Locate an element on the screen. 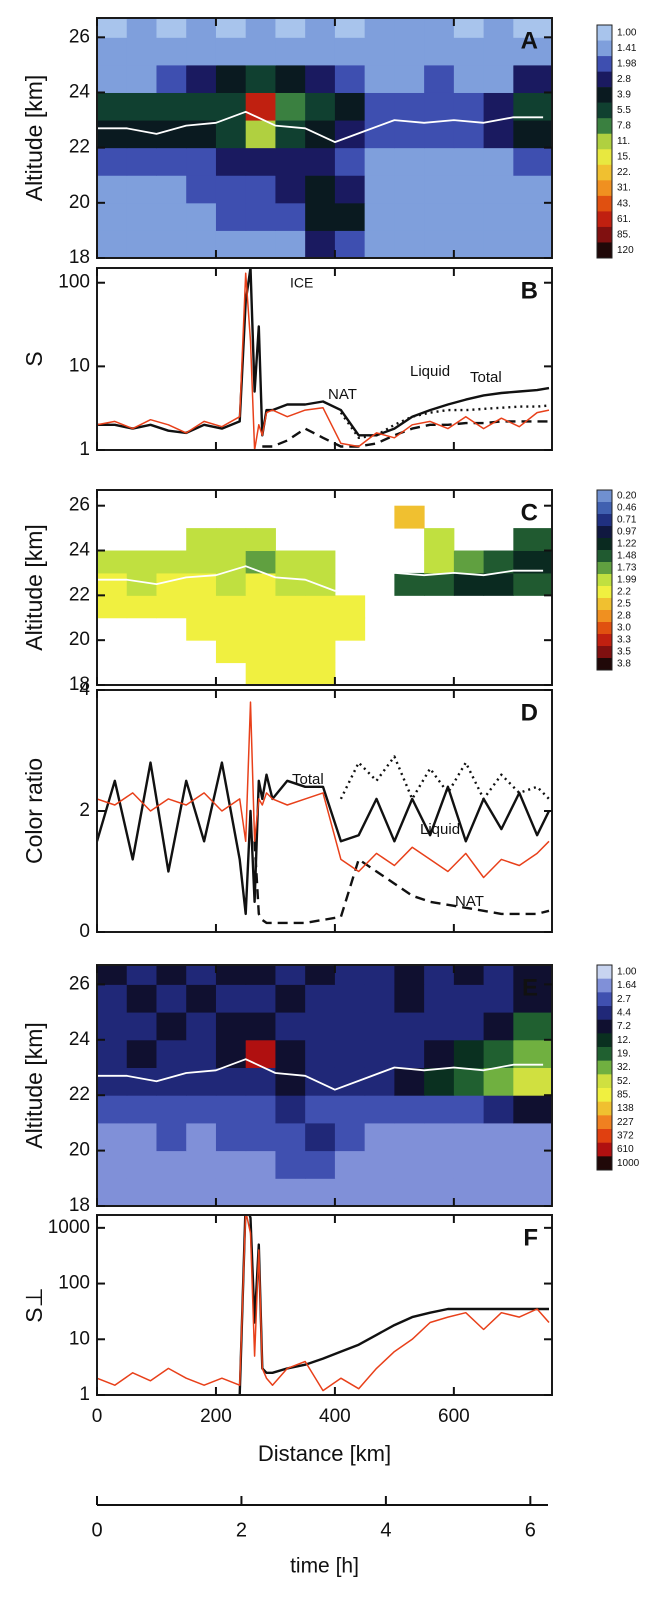 The height and width of the screenshot is (1607, 655). y-tick-label: 100 is located at coordinates (74, 282).